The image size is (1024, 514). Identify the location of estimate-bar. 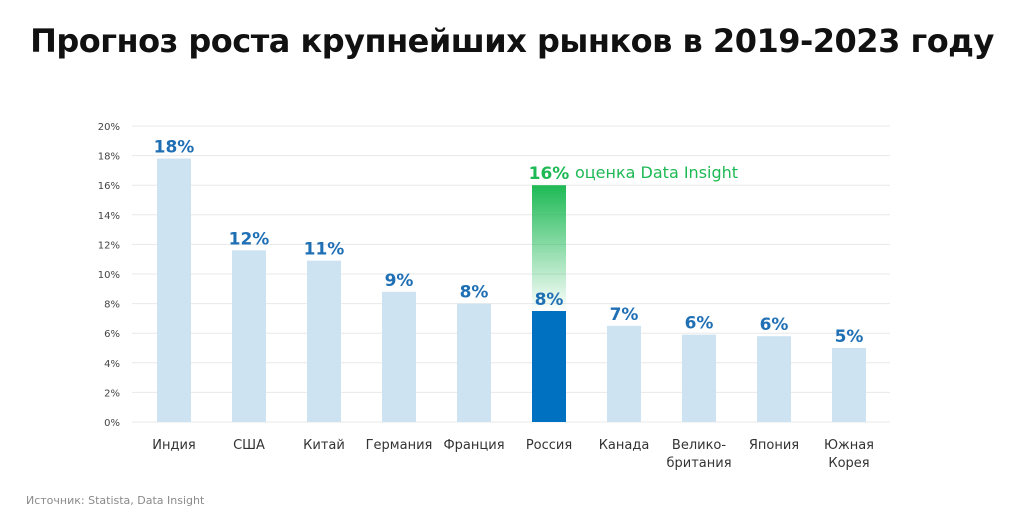
(549, 248).